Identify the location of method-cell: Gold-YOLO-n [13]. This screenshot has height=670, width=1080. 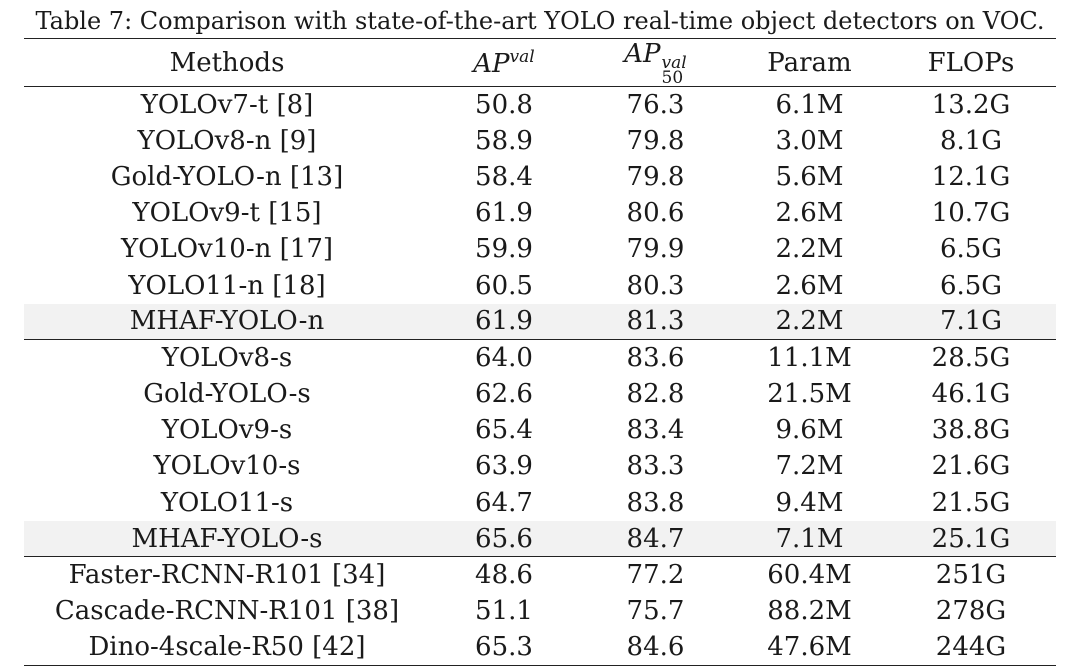
(227, 176).